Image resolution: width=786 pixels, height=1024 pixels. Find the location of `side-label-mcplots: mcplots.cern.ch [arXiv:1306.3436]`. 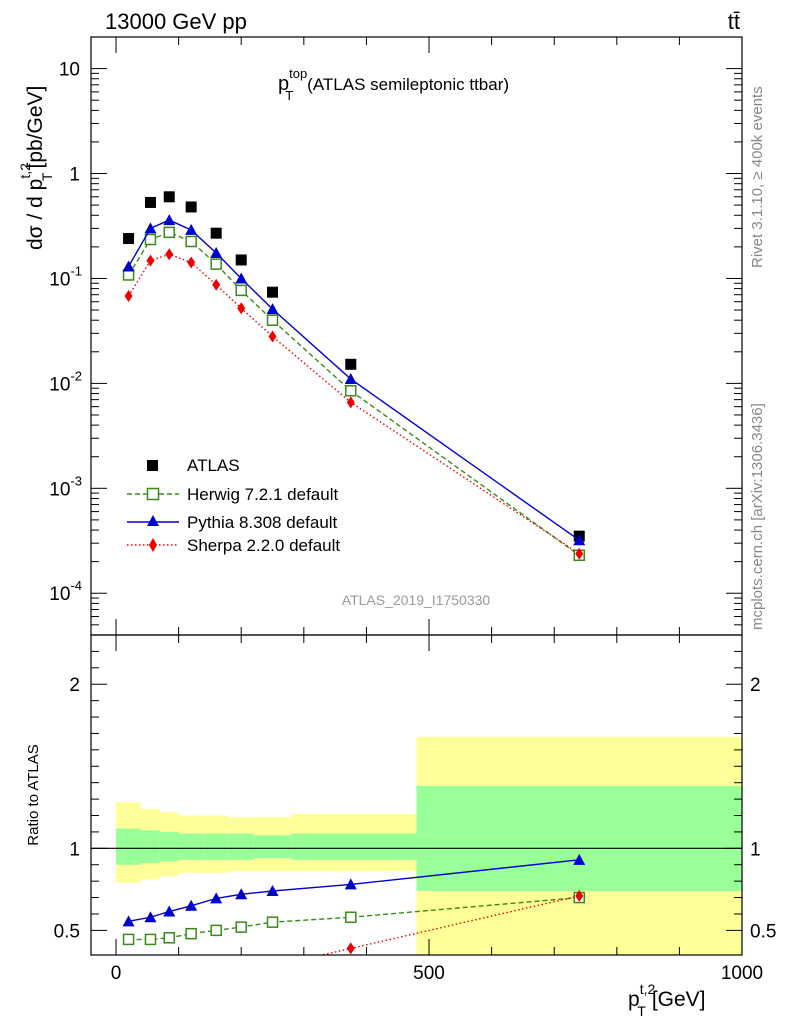

side-label-mcplots: mcplots.cern.ch [arXiv:1306.3436] is located at coordinates (757, 516).